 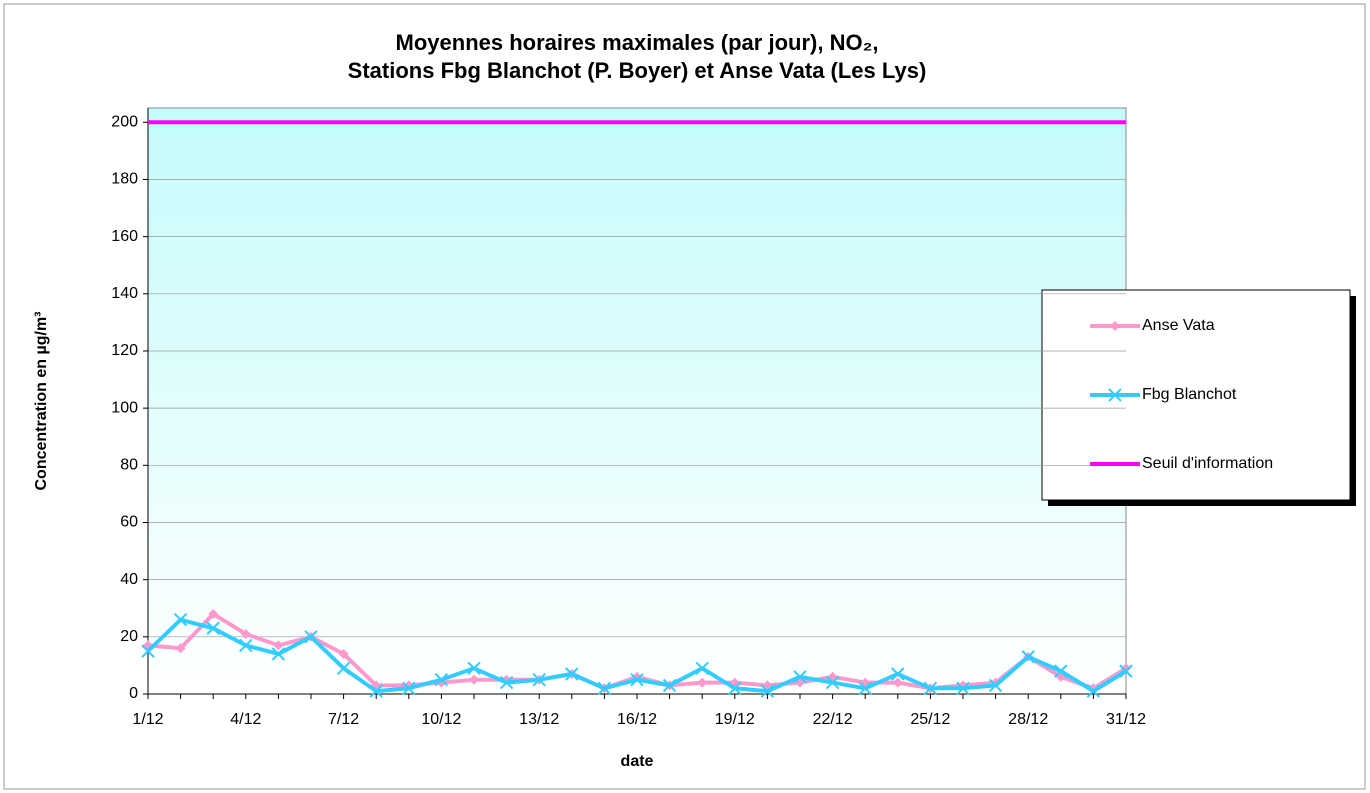 What do you see at coordinates (735, 719) in the screenshot?
I see `x-tick-label: 19/12` at bounding box center [735, 719].